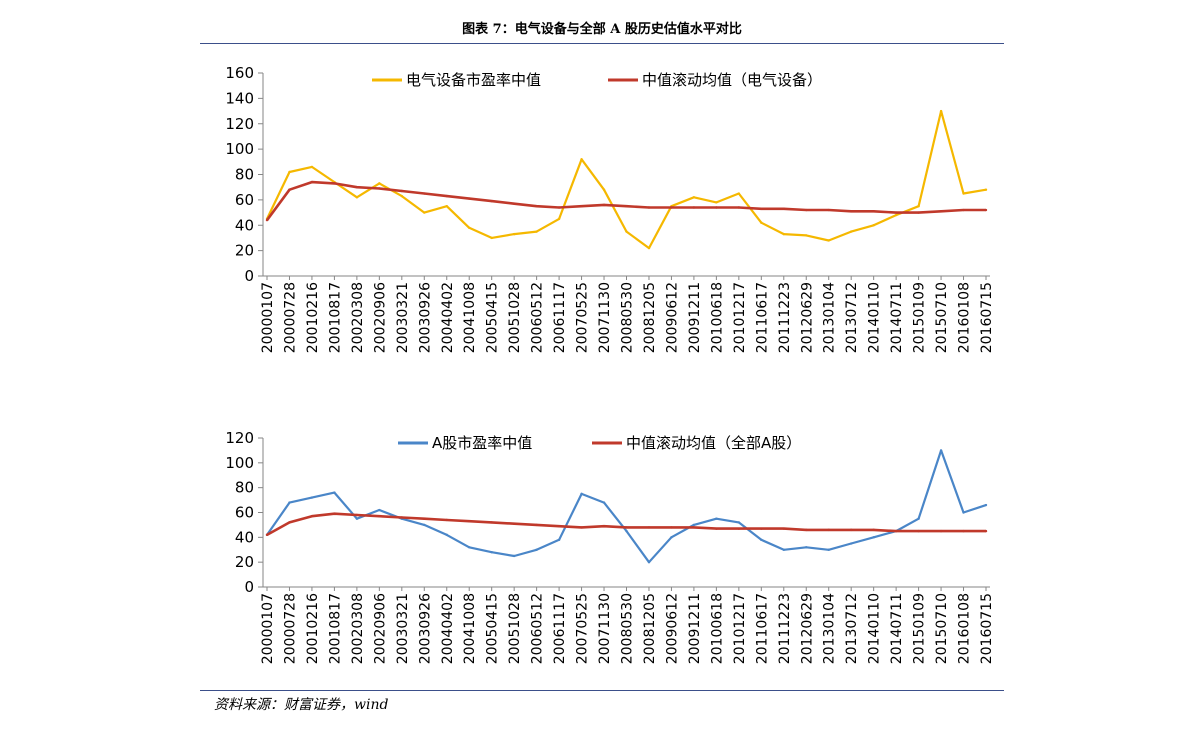 Image resolution: width=1191 pixels, height=734 pixels. Describe the element at coordinates (313, 628) in the screenshot. I see `x-tick-label: 20010216` at that location.